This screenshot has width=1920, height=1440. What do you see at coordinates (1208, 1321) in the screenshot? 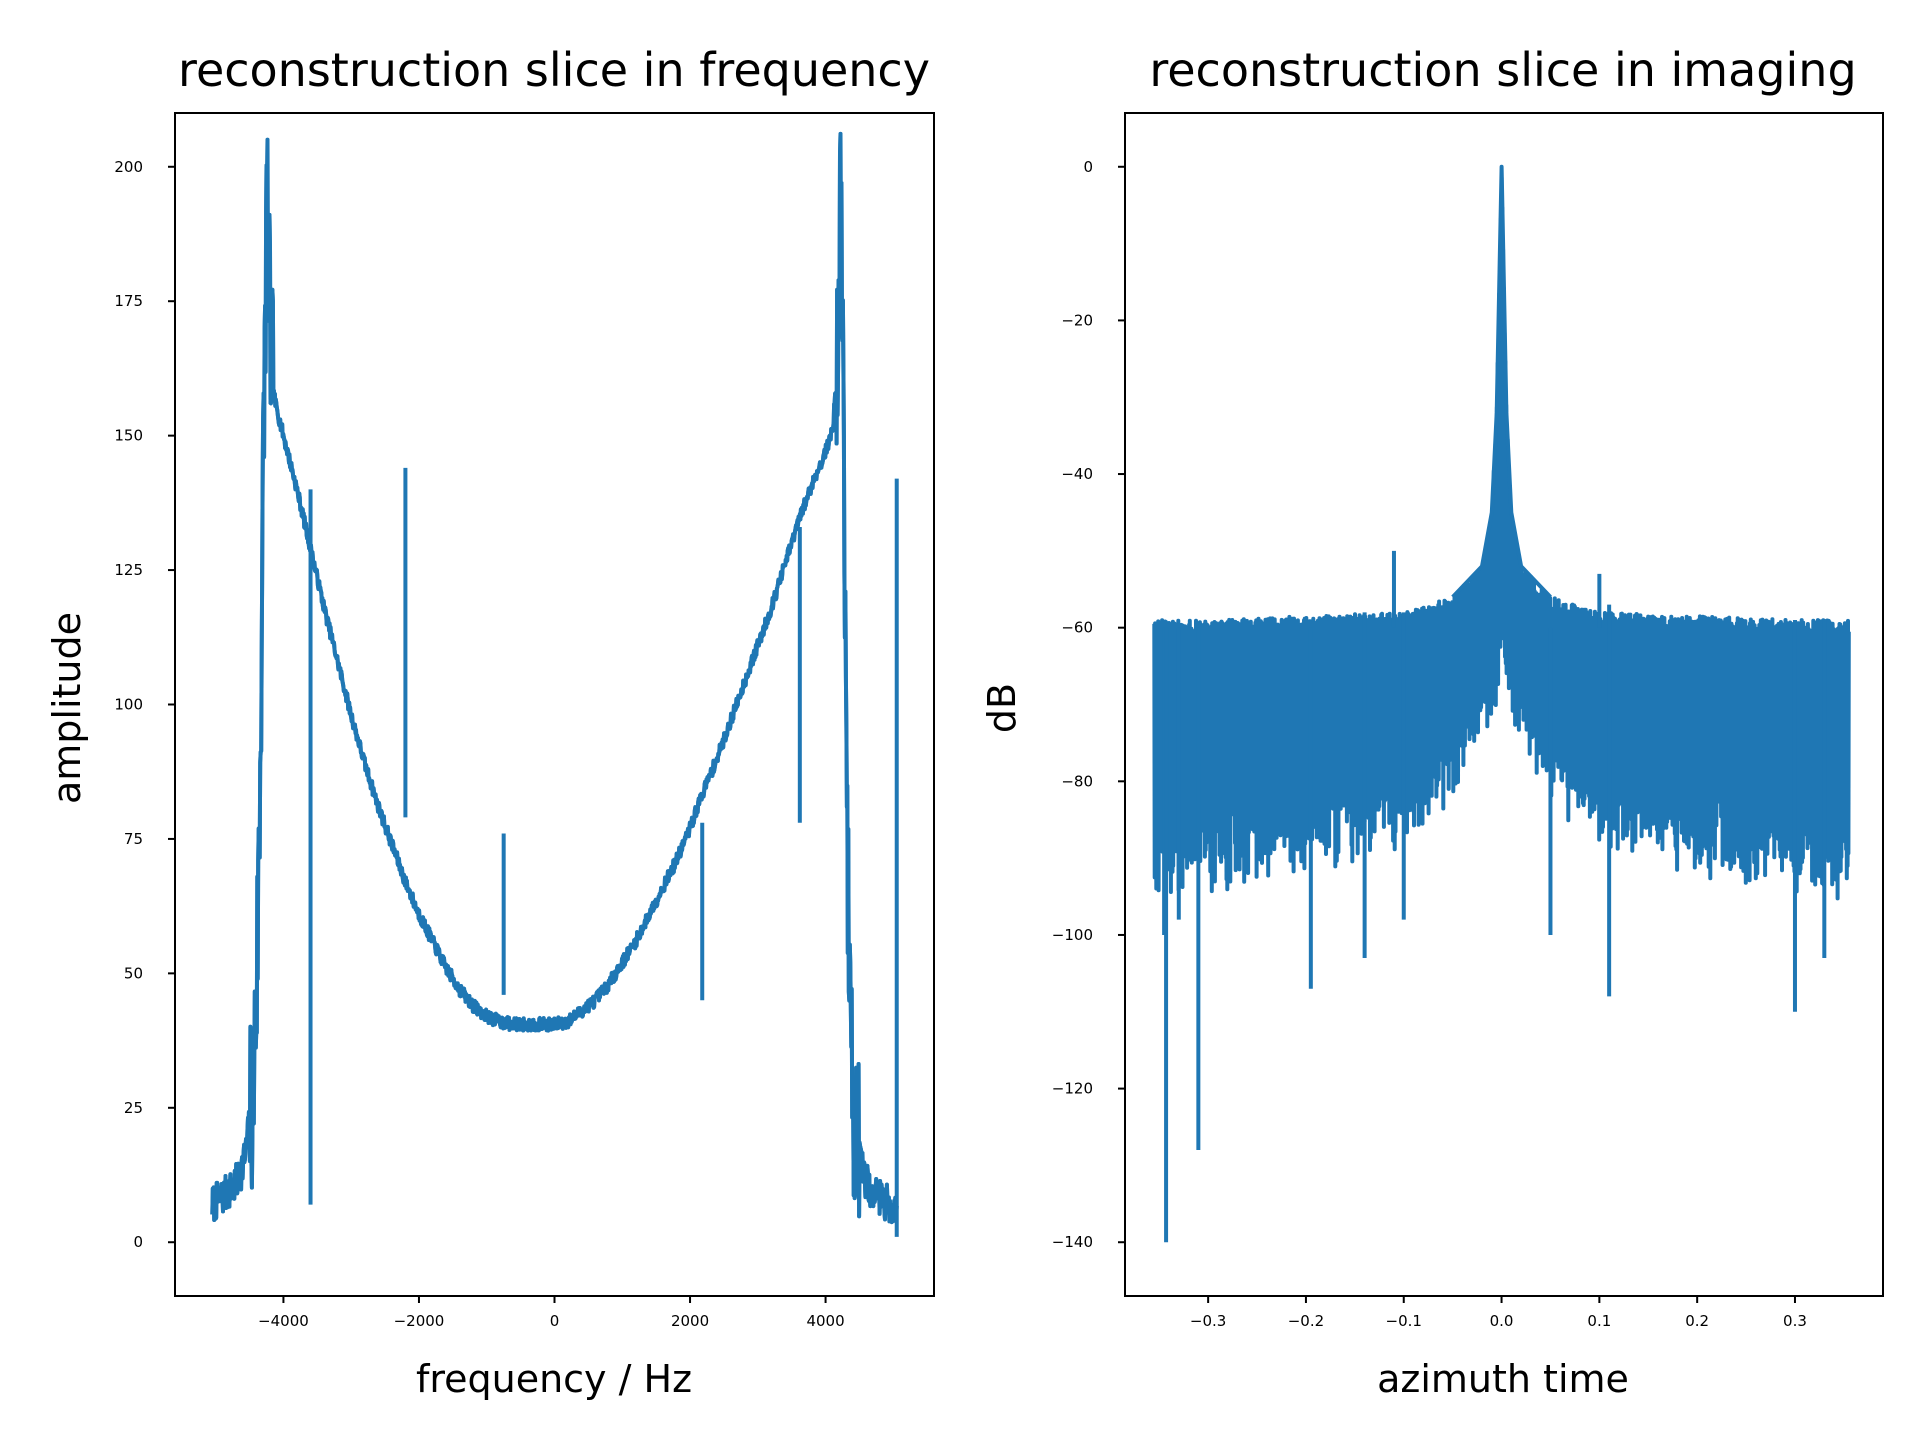
I see `imaging-x-tick-label: −0.3` at bounding box center [1208, 1321].